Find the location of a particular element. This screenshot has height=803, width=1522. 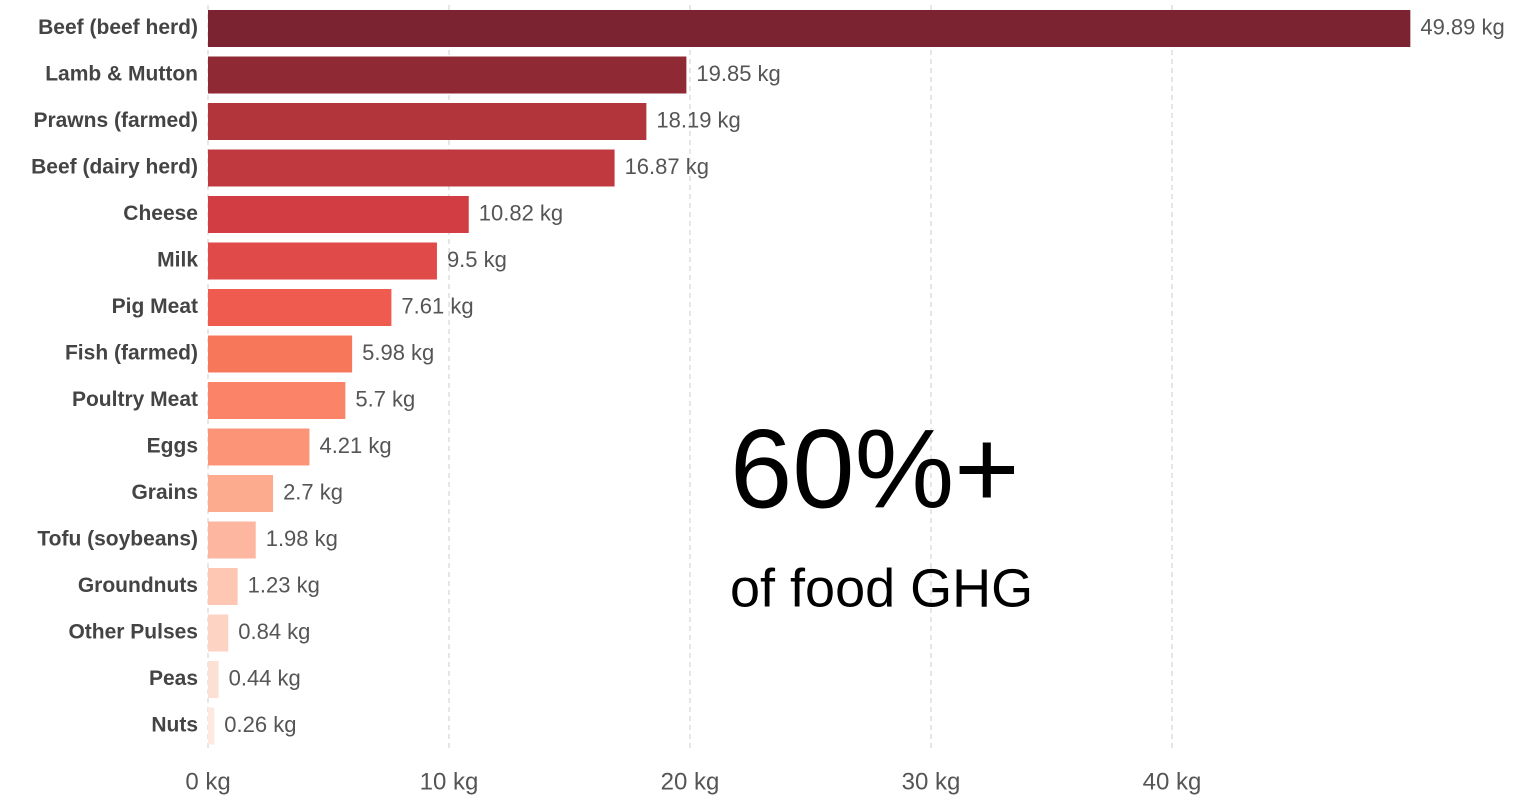

category-label: Other Pulses is located at coordinates (133, 632).